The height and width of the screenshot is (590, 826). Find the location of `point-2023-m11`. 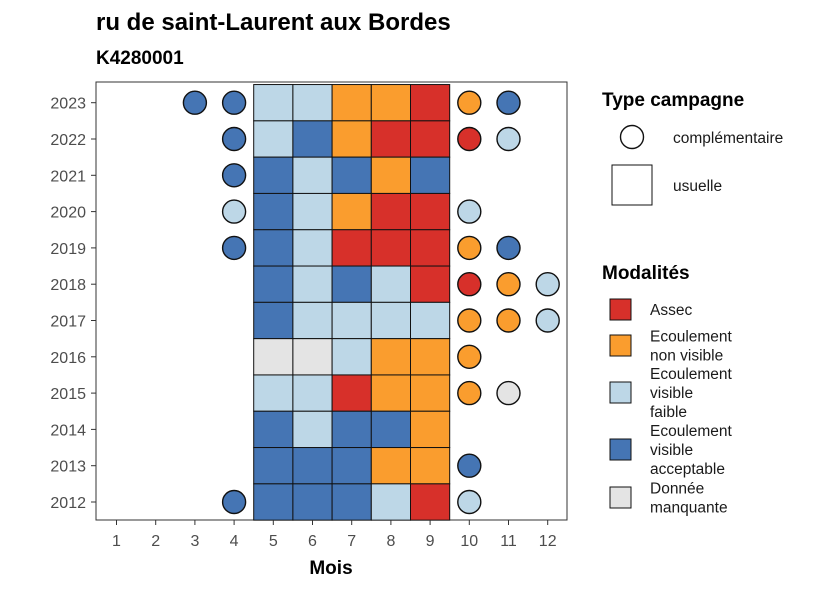

point-2023-m11 is located at coordinates (508, 102).